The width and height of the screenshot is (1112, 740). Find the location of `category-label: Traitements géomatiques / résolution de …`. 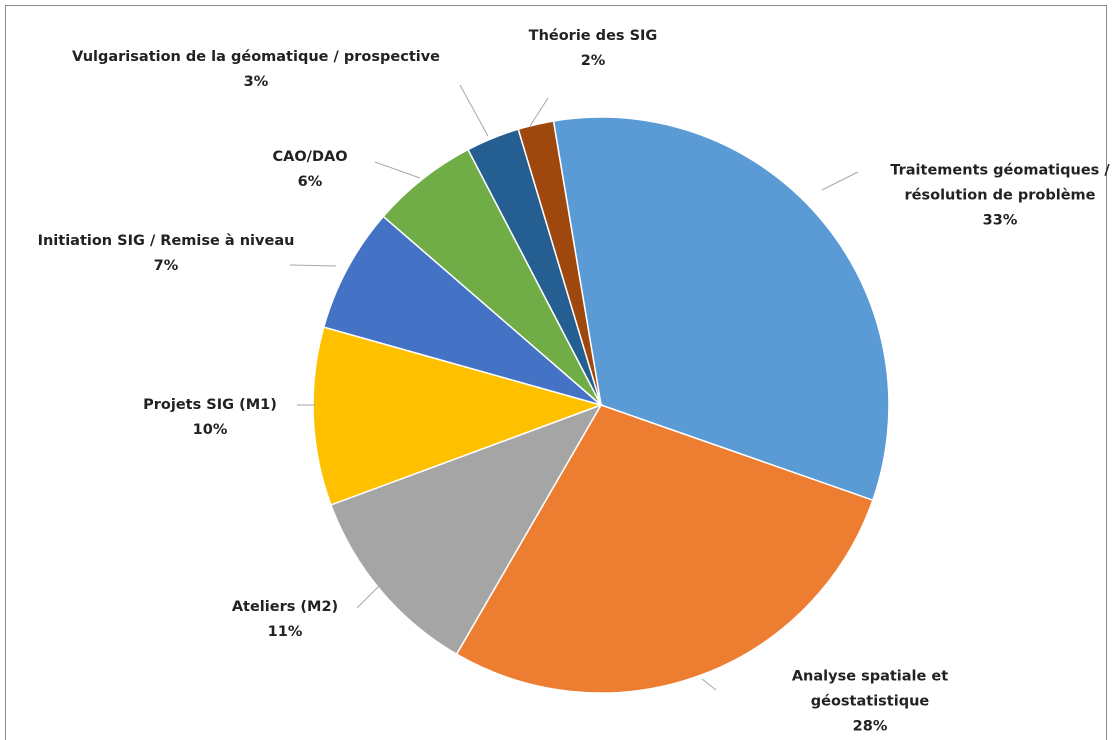

category-label: Traitements géomatiques / résolution de … is located at coordinates (1000, 183).